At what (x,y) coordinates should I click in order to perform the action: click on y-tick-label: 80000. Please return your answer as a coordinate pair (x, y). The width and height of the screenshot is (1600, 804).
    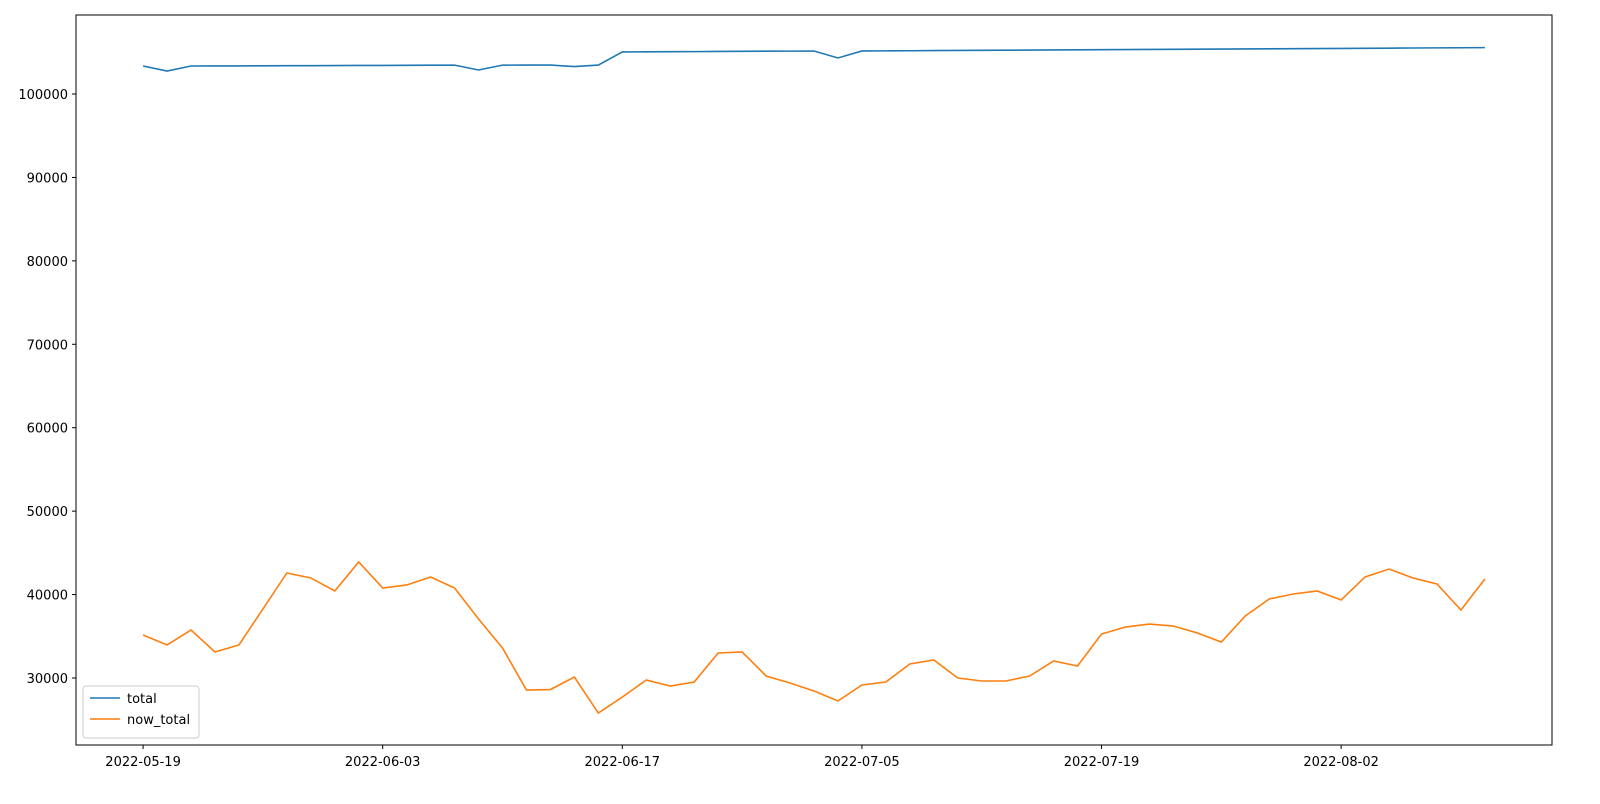
    Looking at the image, I should click on (47, 262).